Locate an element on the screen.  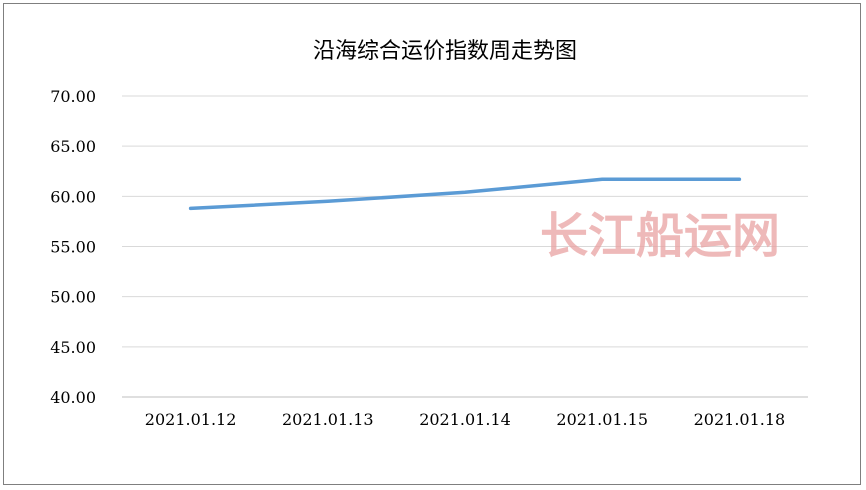
chart-title: 沿海综合运价指数周走势图 is located at coordinates (445, 51).